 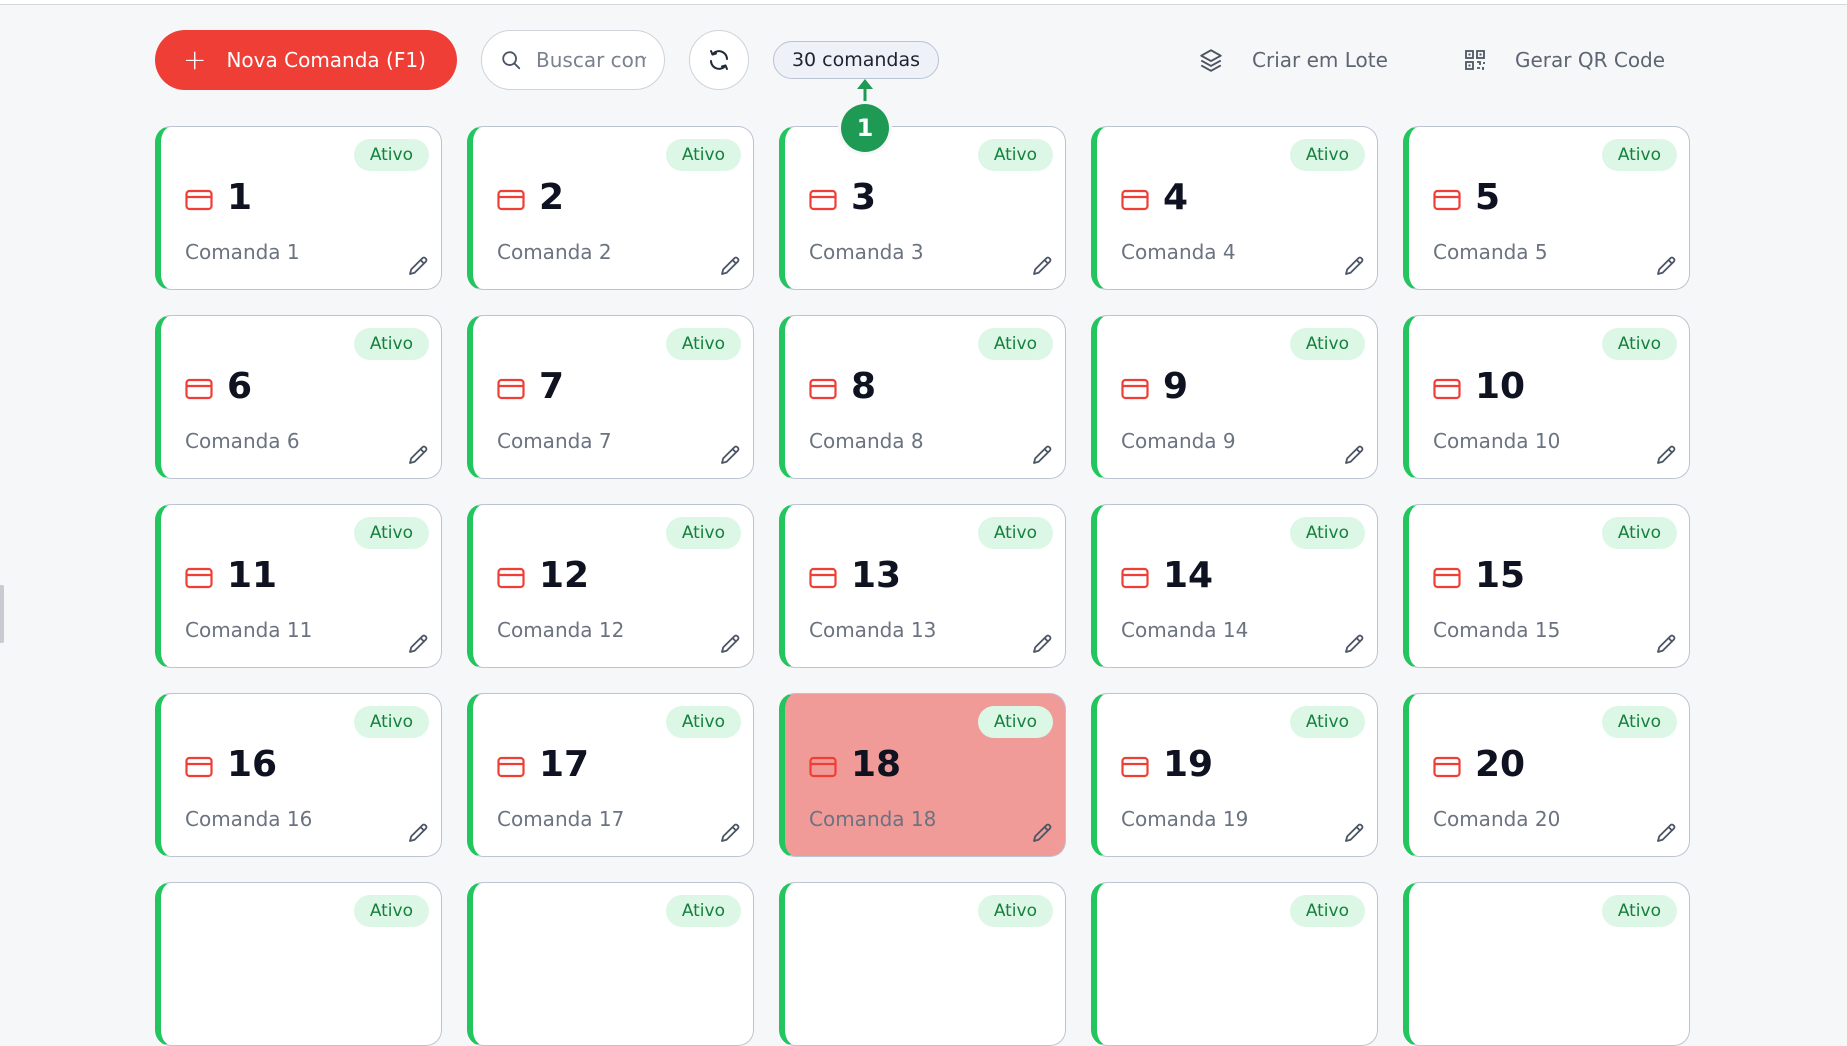 I want to click on refresh-button, so click(x=719, y=60).